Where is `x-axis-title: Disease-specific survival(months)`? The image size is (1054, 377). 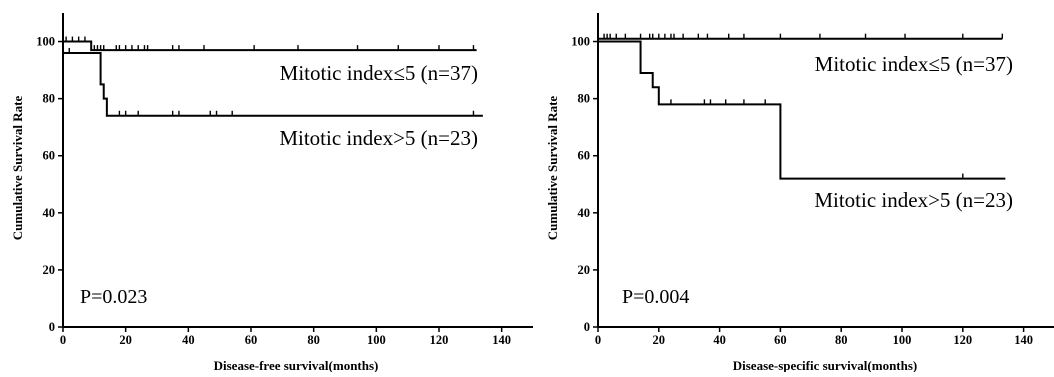
x-axis-title: Disease-specific survival(months) is located at coordinates (825, 365).